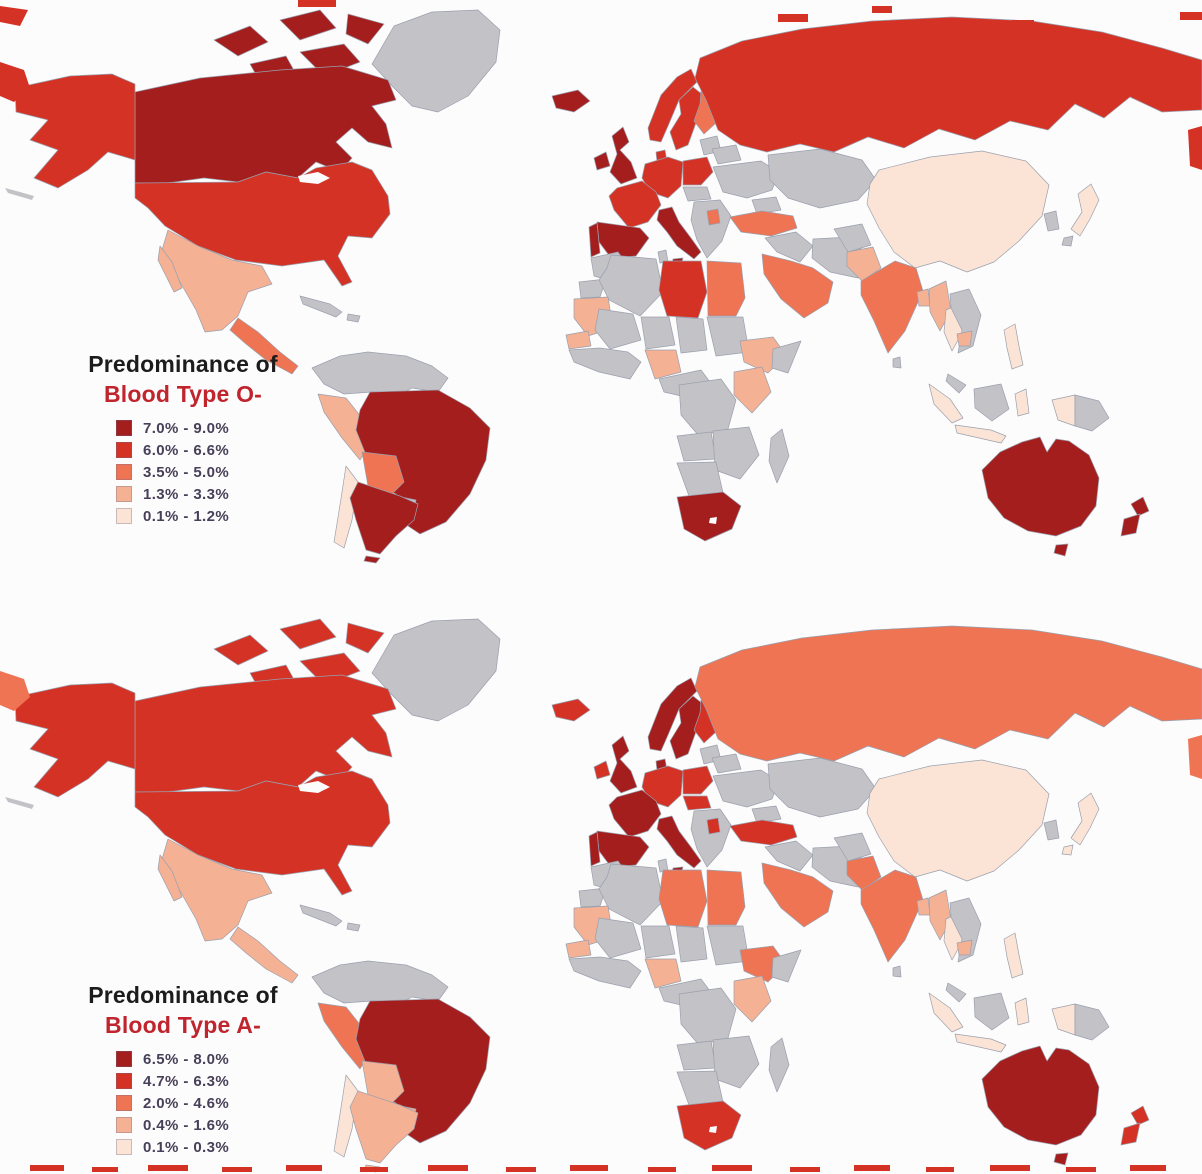 The width and height of the screenshot is (1202, 1174). Describe the element at coordinates (766, 205) in the screenshot. I see `region-caucasus` at that location.